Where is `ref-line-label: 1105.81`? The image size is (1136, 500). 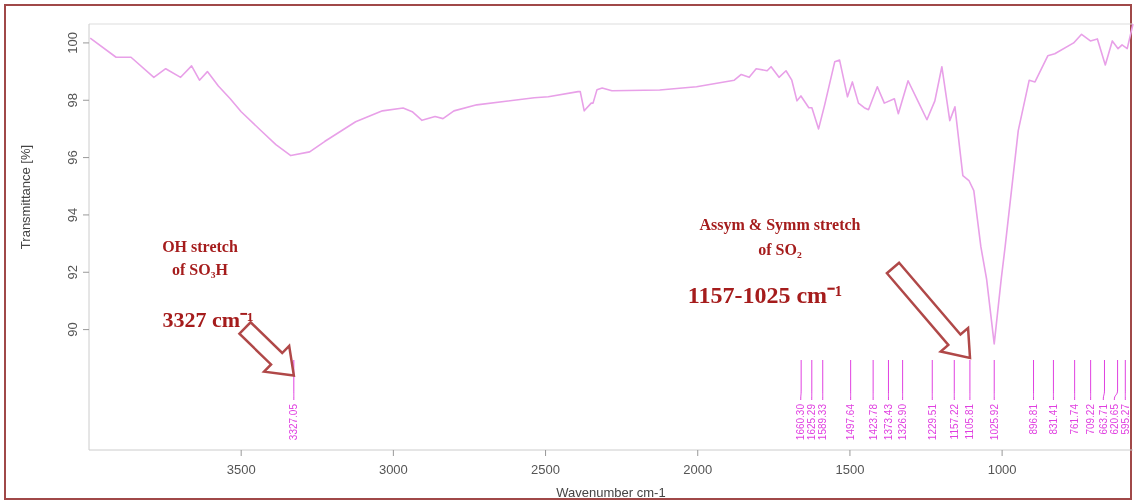 ref-line-label: 1105.81 is located at coordinates (970, 421).